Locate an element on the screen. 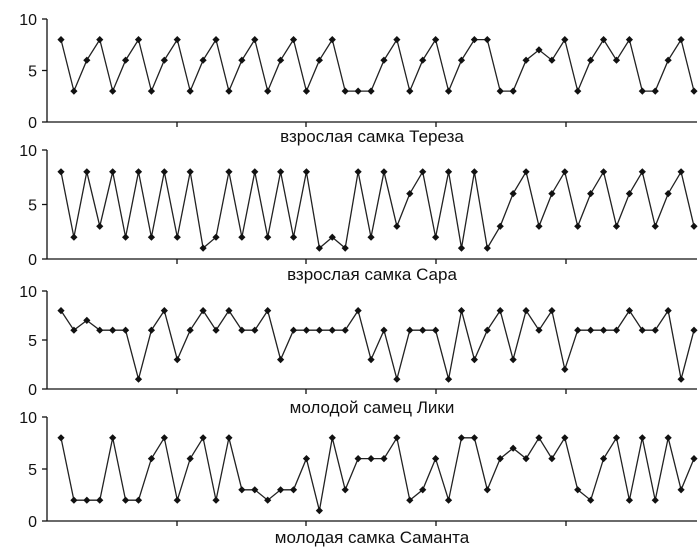 This screenshot has width=699, height=552. panel-label: молодой самец Лики is located at coordinates (372, 407).